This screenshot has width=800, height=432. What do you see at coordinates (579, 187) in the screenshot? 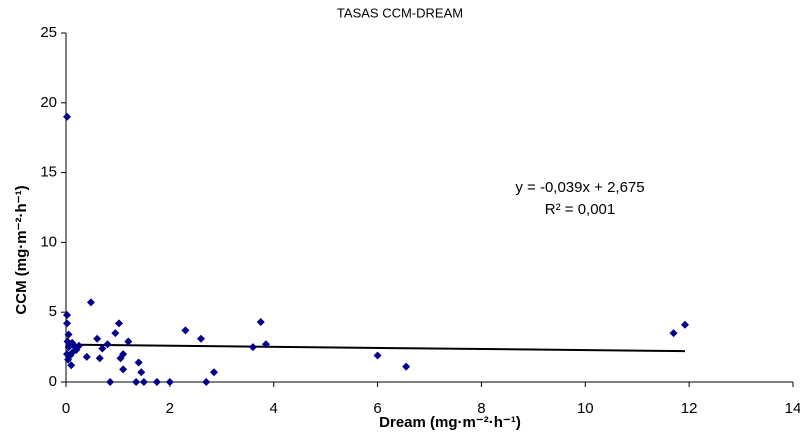
I see `trend-equation: y = -0,039x + 2,675` at bounding box center [579, 187].